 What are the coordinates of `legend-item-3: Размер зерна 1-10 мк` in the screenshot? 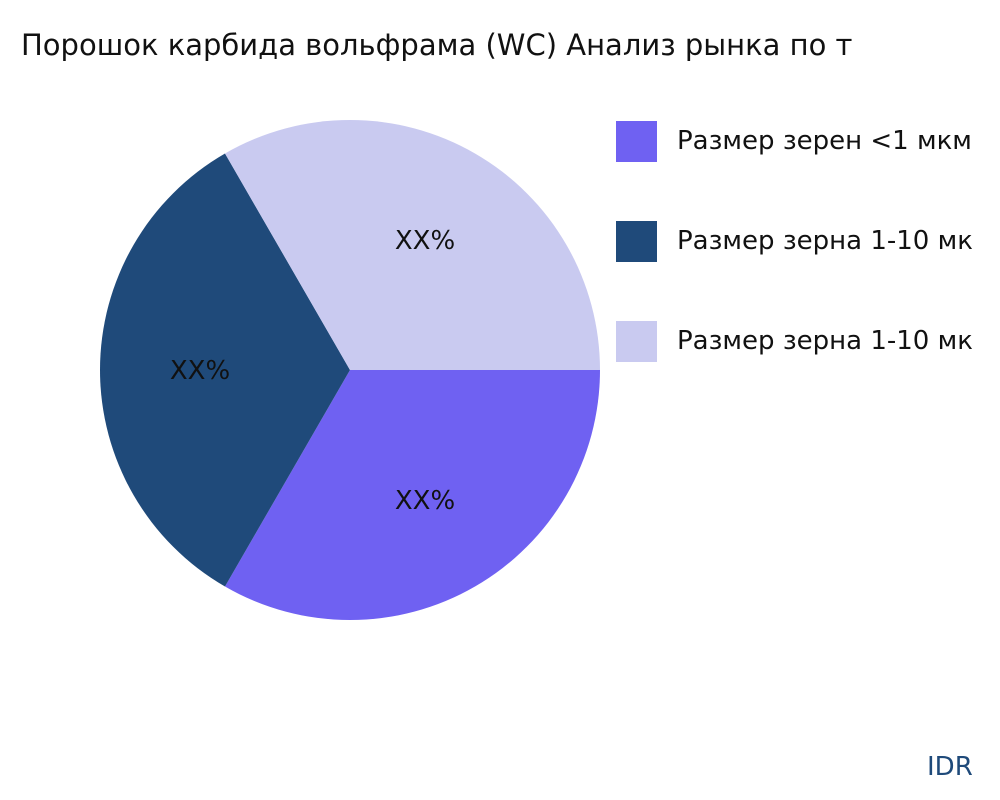 It's located at (794, 341).